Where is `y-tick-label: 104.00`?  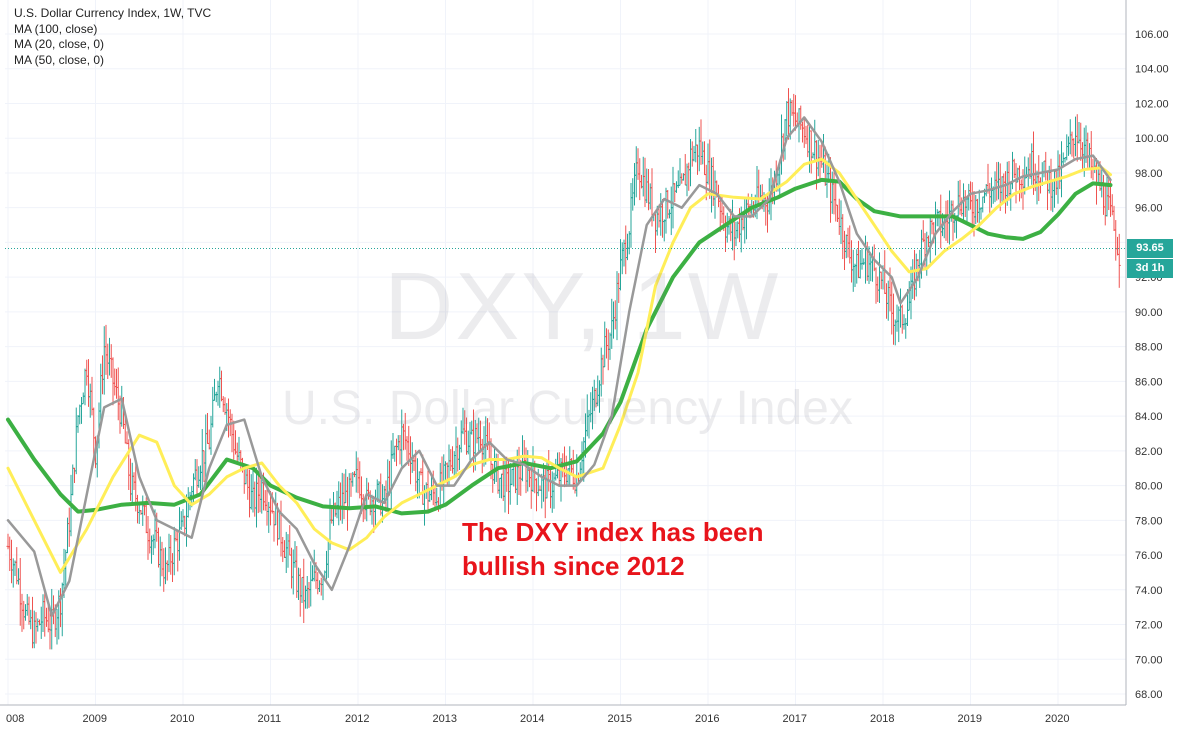
y-tick-label: 104.00 is located at coordinates (1152, 70).